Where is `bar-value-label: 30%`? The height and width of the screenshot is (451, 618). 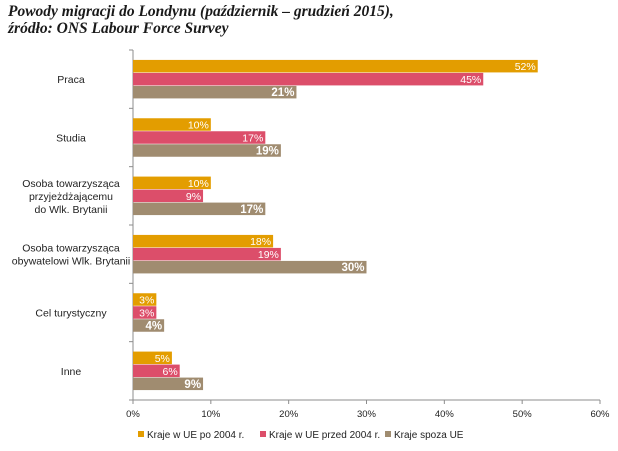
bar-value-label: 30% is located at coordinates (352, 268).